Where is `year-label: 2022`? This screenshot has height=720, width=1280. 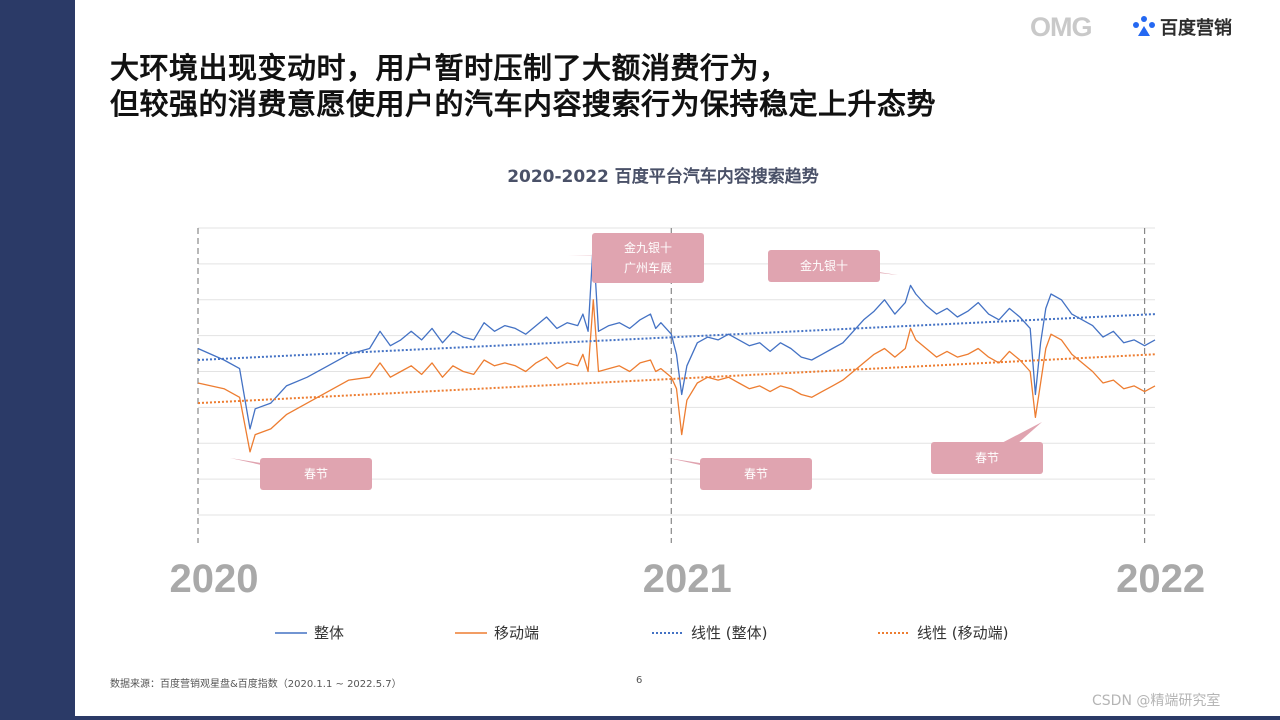
year-label: 2022 is located at coordinates (1160, 579).